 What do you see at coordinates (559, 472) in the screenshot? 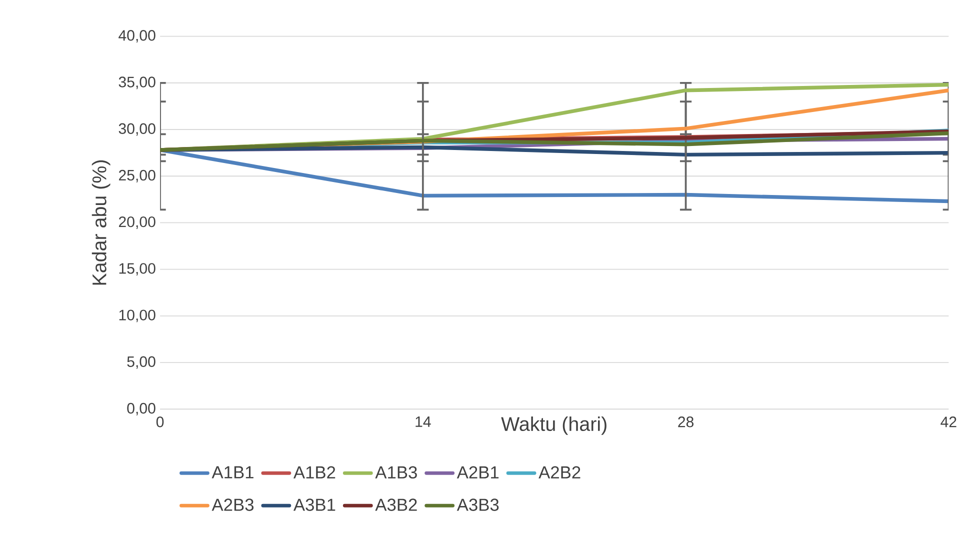
I see `legend-label: A2B2` at bounding box center [559, 472].